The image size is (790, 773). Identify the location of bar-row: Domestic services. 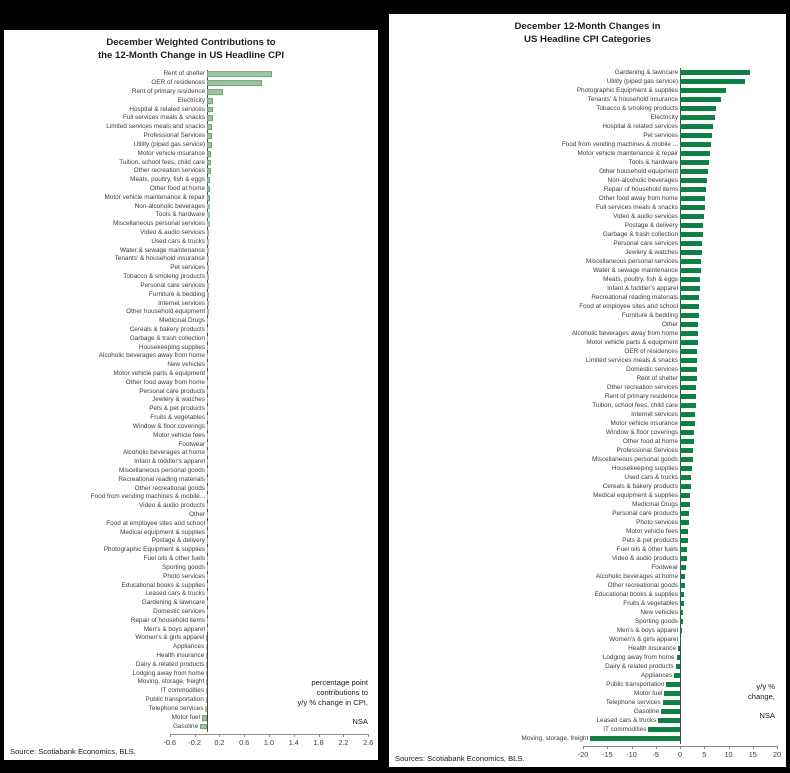
(587, 369).